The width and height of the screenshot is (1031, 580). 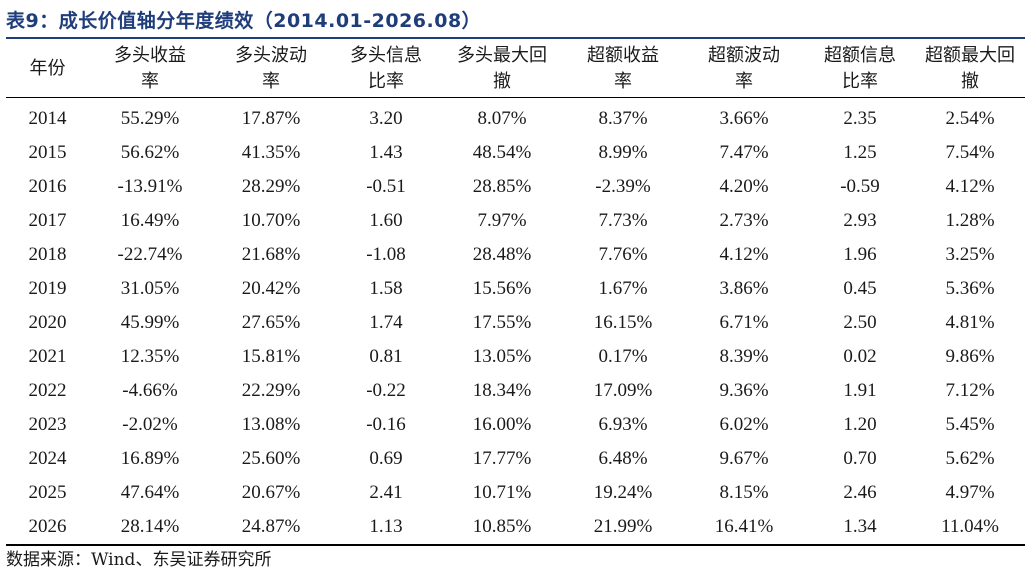 I want to click on table-cell: 5.36%, so click(x=970, y=288).